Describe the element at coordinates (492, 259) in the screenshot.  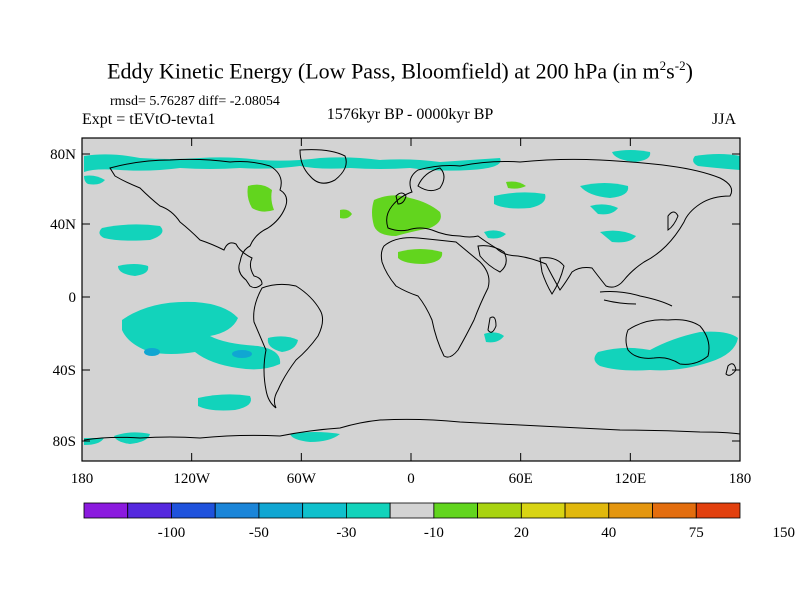
I see `coastline-arabia` at that location.